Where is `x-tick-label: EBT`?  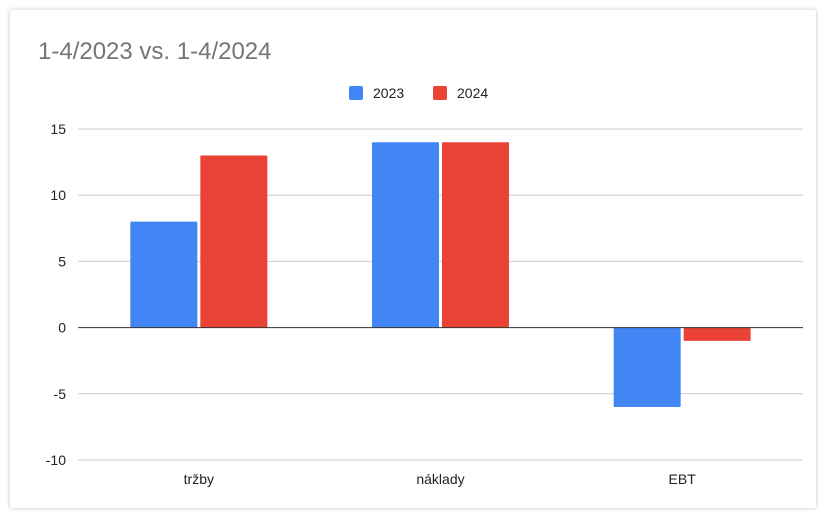
x-tick-label: EBT is located at coordinates (683, 479).